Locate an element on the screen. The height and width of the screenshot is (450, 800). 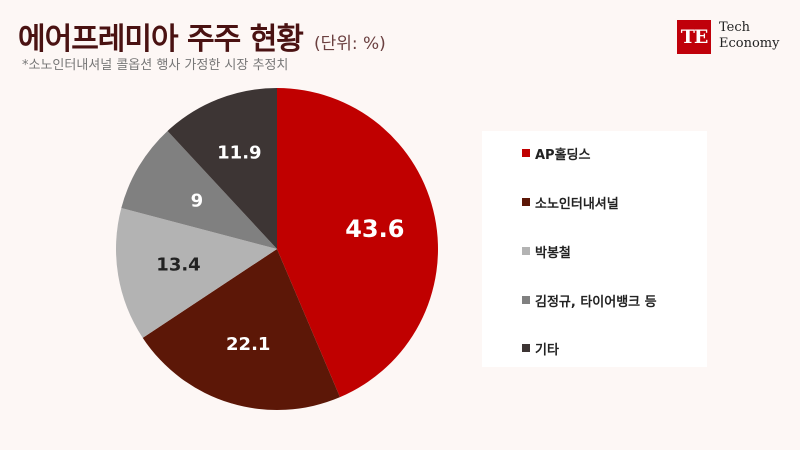
legend-label: 김정규, 타이어뱅크 등 is located at coordinates (596, 302).